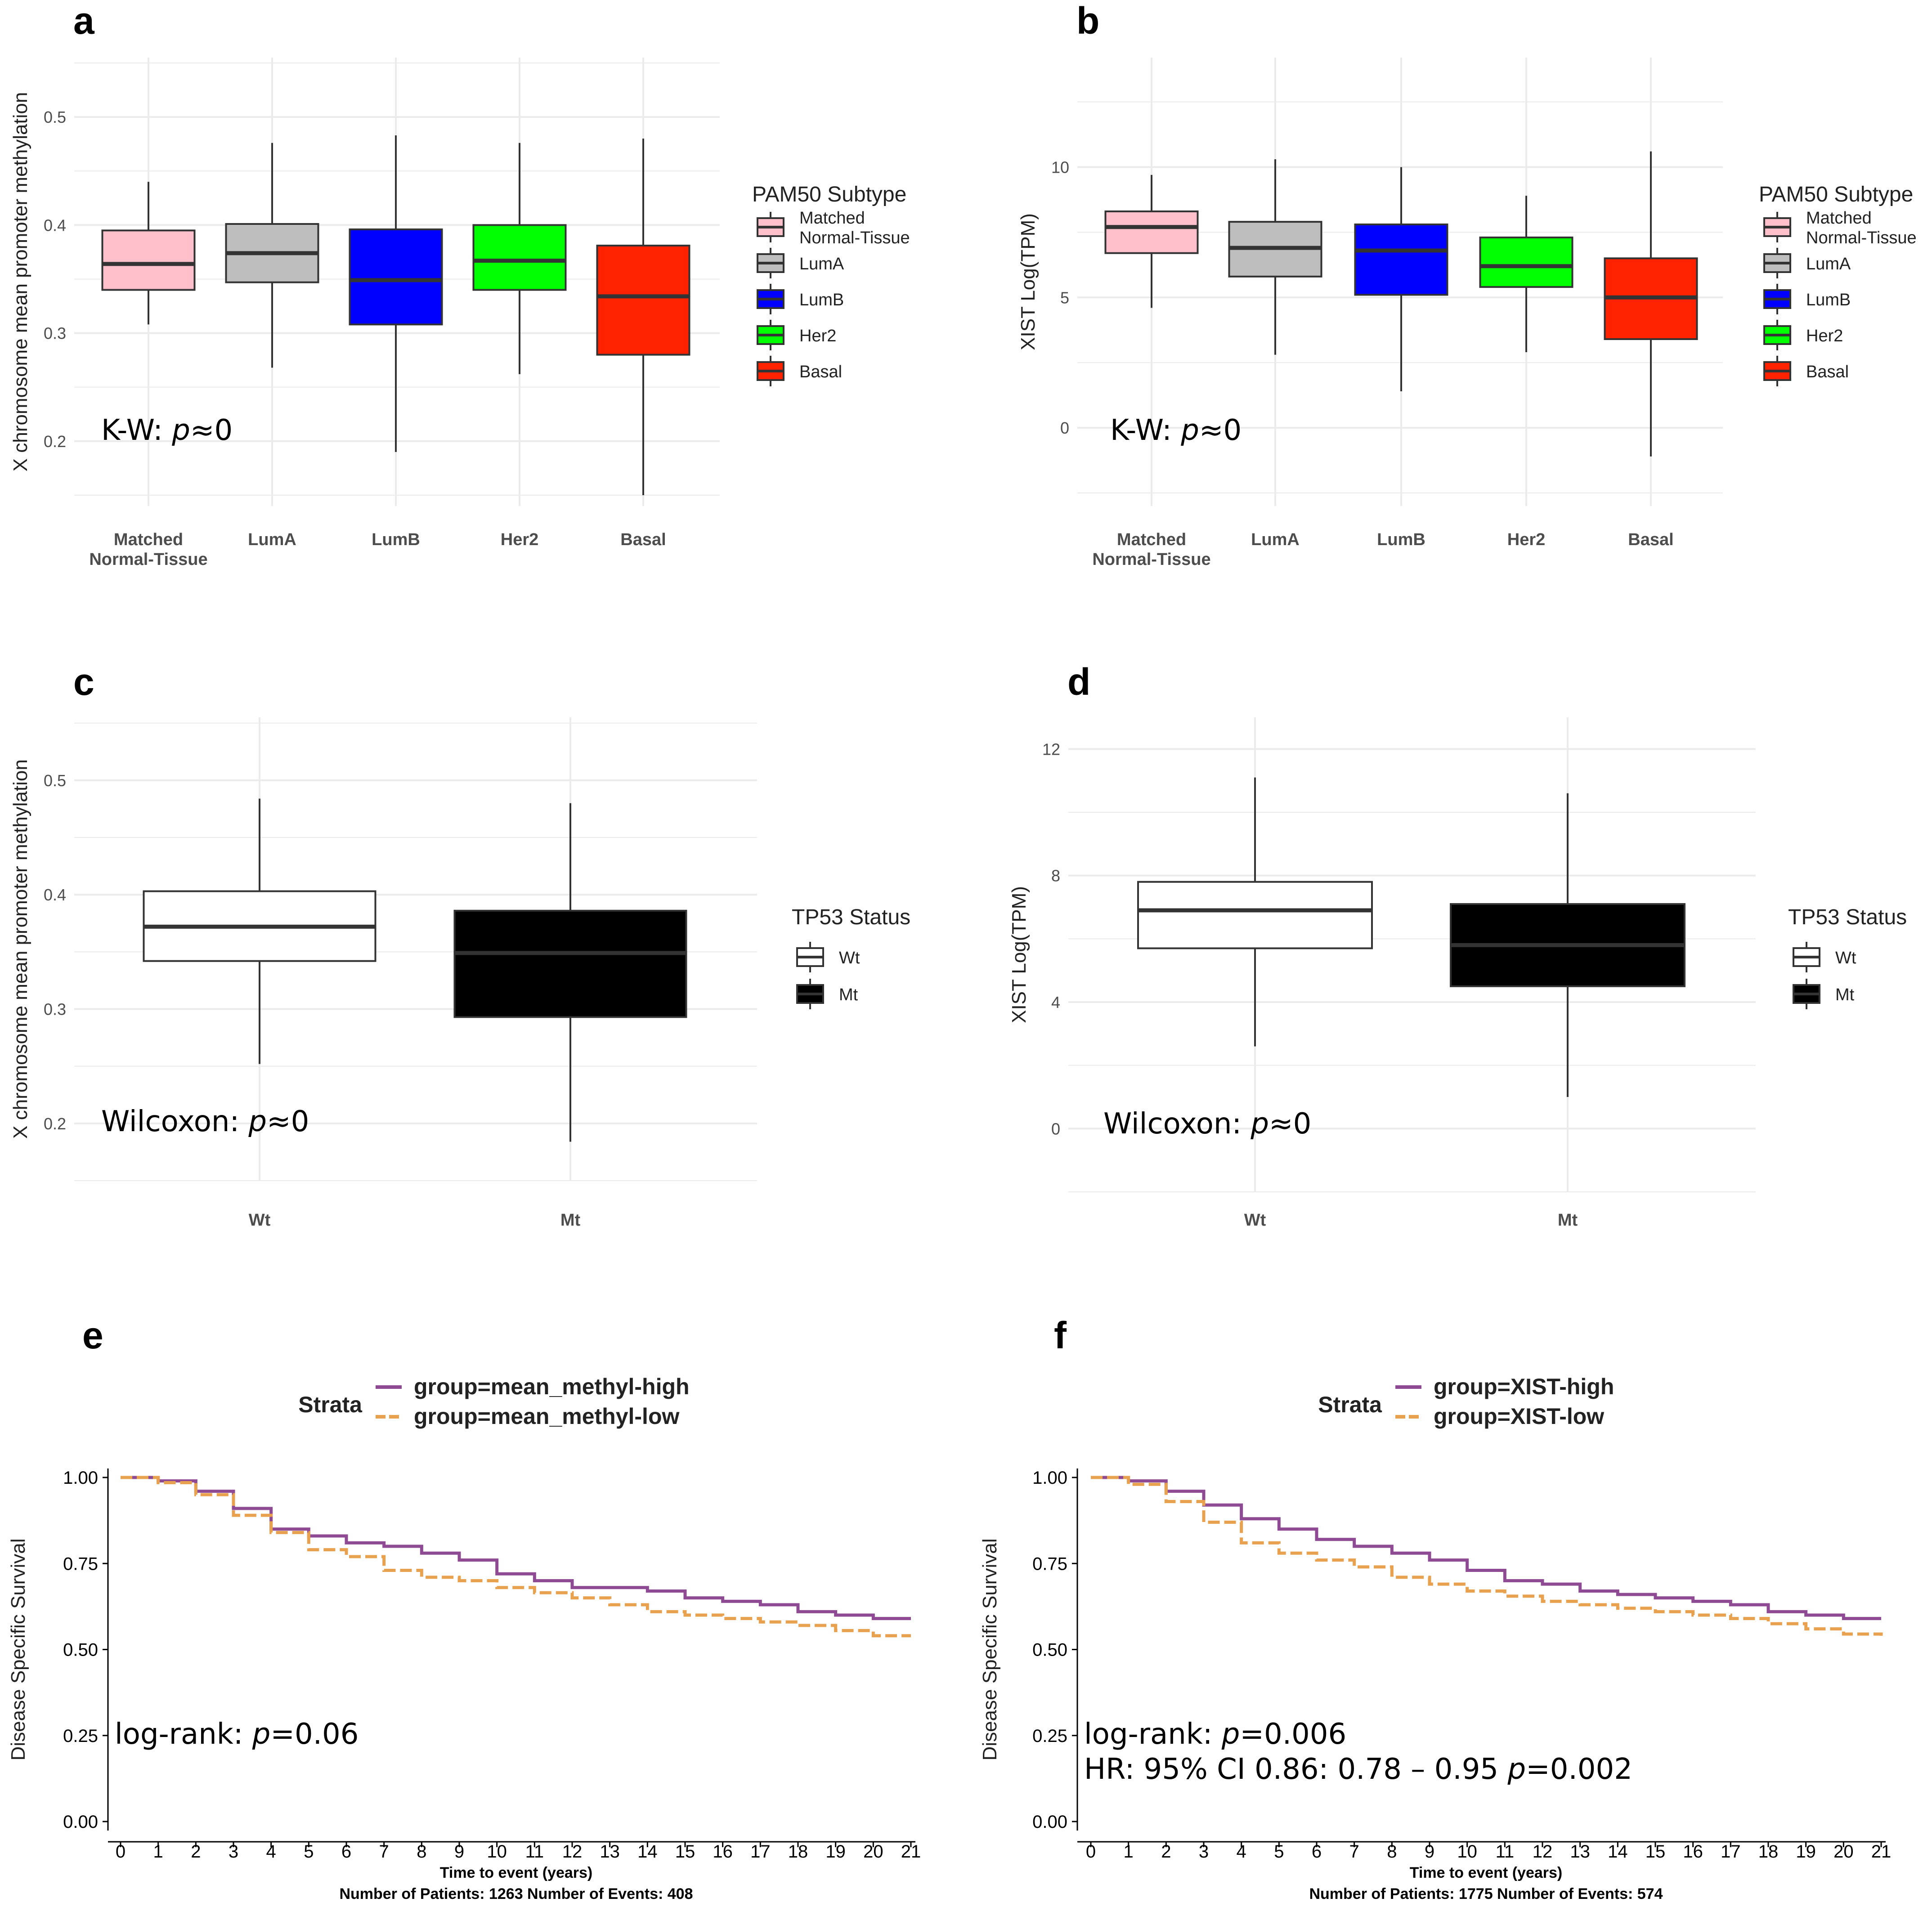 The height and width of the screenshot is (1907, 1932). Describe the element at coordinates (1295, 1769) in the screenshot. I see `stat-annotation-prefix: HR: 95% CI 0.86: 0.78 – 0.95` at that location.